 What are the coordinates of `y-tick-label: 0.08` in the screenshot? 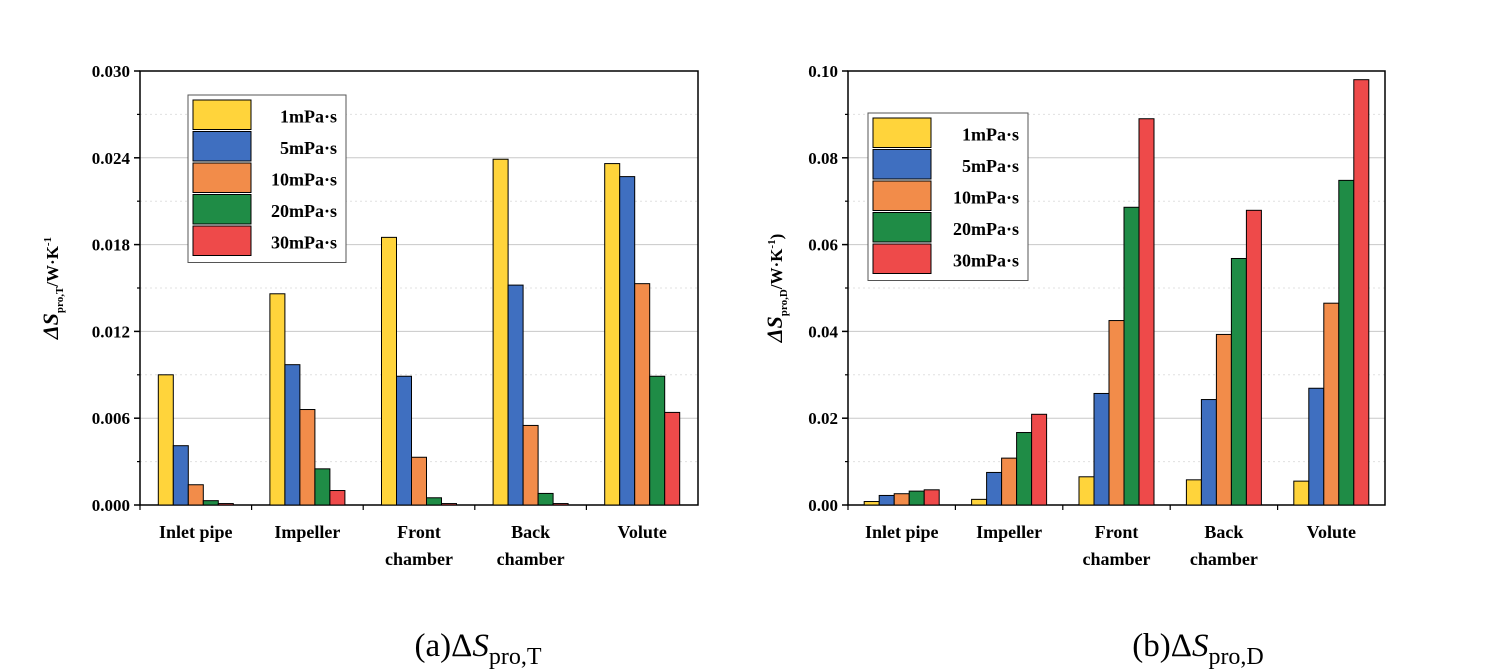 It's located at (823, 158).